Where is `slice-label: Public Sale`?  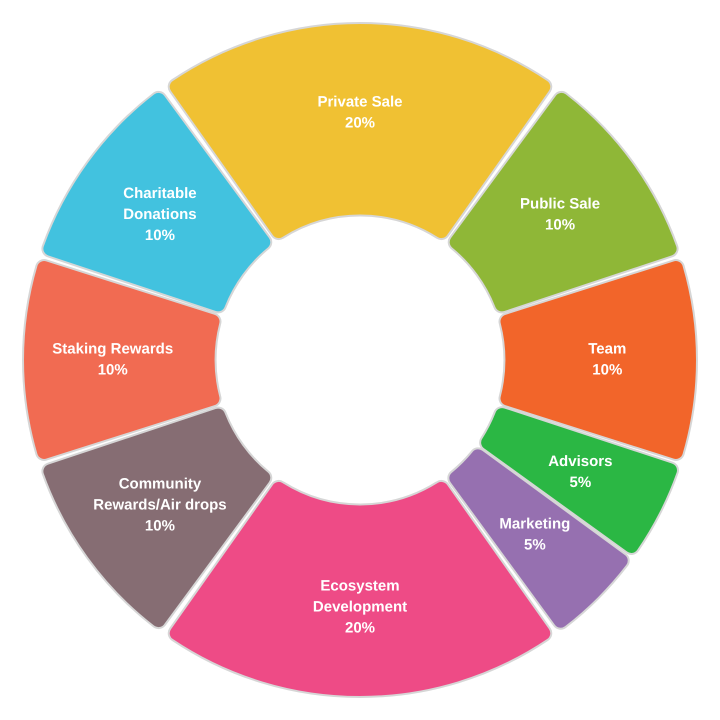 slice-label: Public Sale is located at coordinates (560, 203).